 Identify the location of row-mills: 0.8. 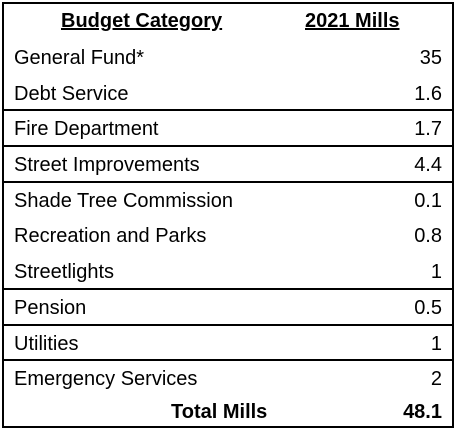
(428, 236).